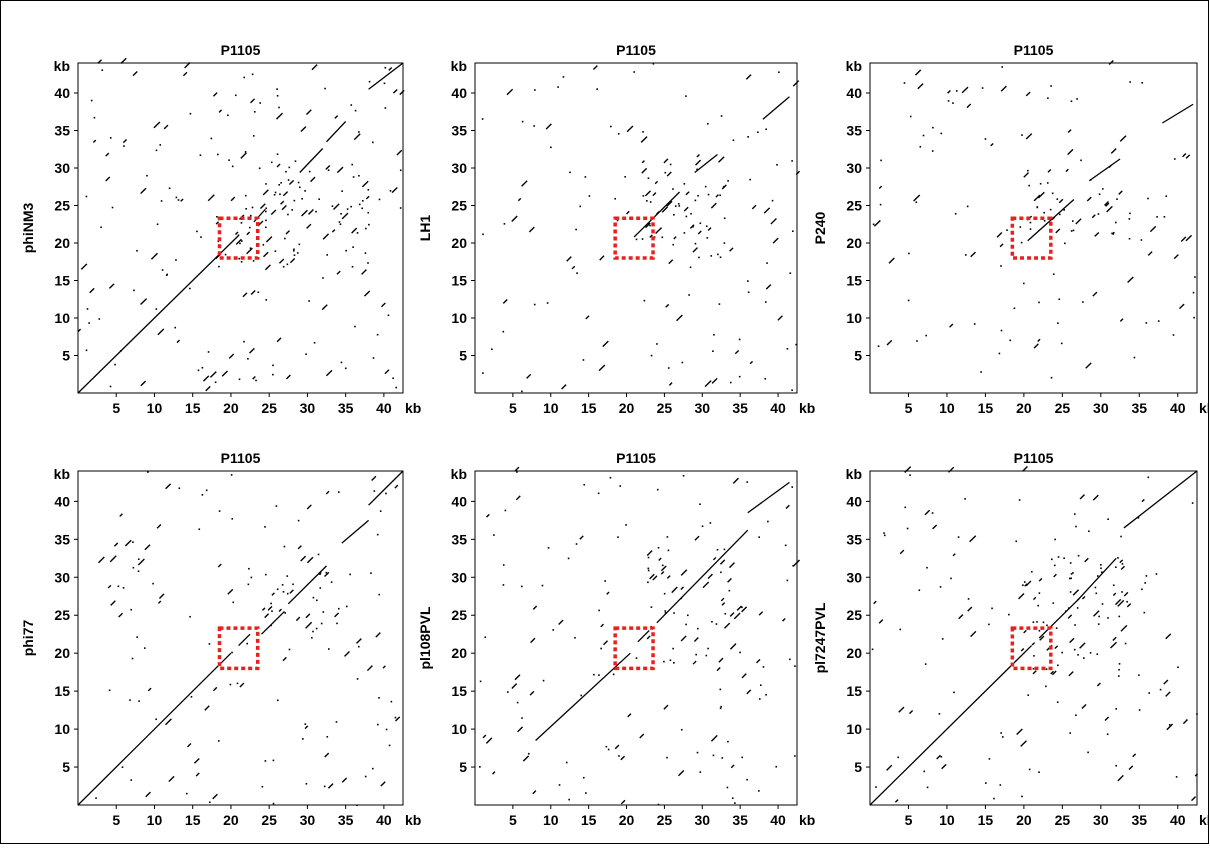  I want to click on x-tick-label: 30, so click(1101, 408).